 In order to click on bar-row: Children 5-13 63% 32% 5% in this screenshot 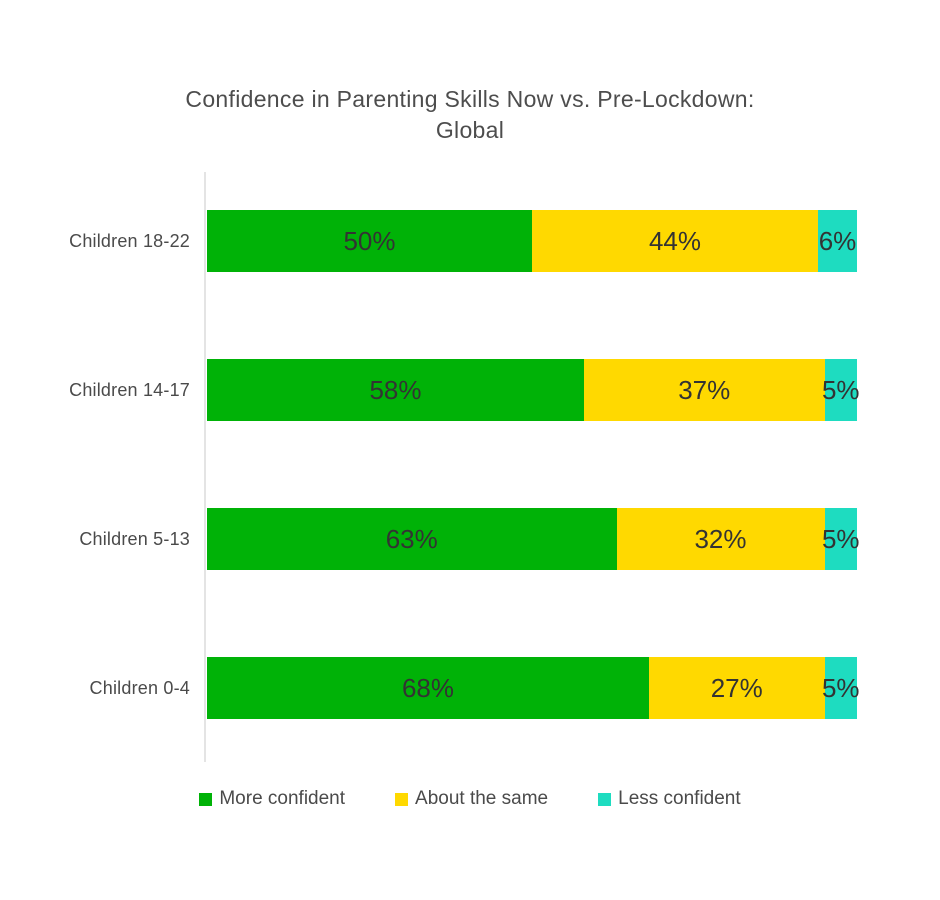, I will do `click(470, 539)`.